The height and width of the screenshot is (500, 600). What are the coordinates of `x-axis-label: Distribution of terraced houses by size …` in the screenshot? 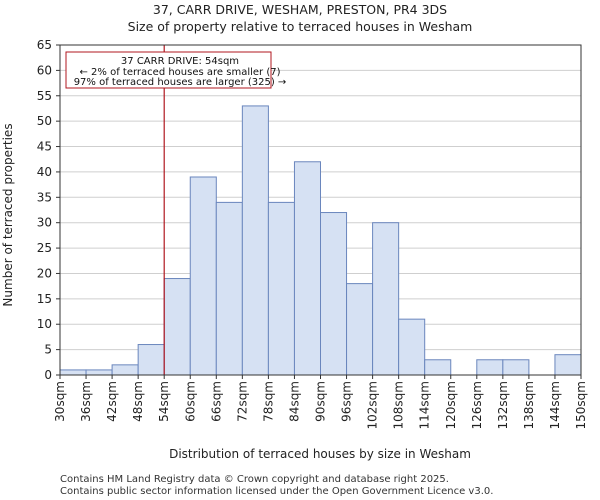 It's located at (320, 454).